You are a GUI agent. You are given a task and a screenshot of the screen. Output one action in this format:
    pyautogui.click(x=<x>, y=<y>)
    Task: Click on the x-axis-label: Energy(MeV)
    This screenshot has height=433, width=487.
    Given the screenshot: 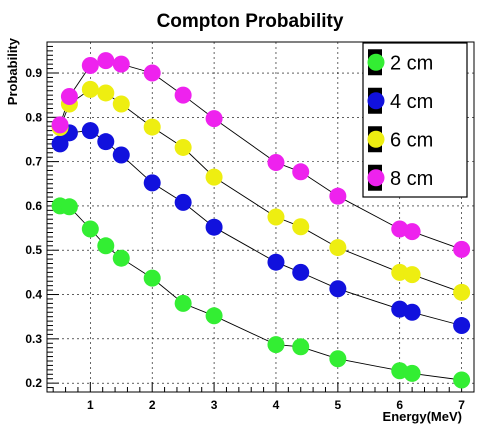 What is the action you would take?
    pyautogui.click(x=422, y=416)
    